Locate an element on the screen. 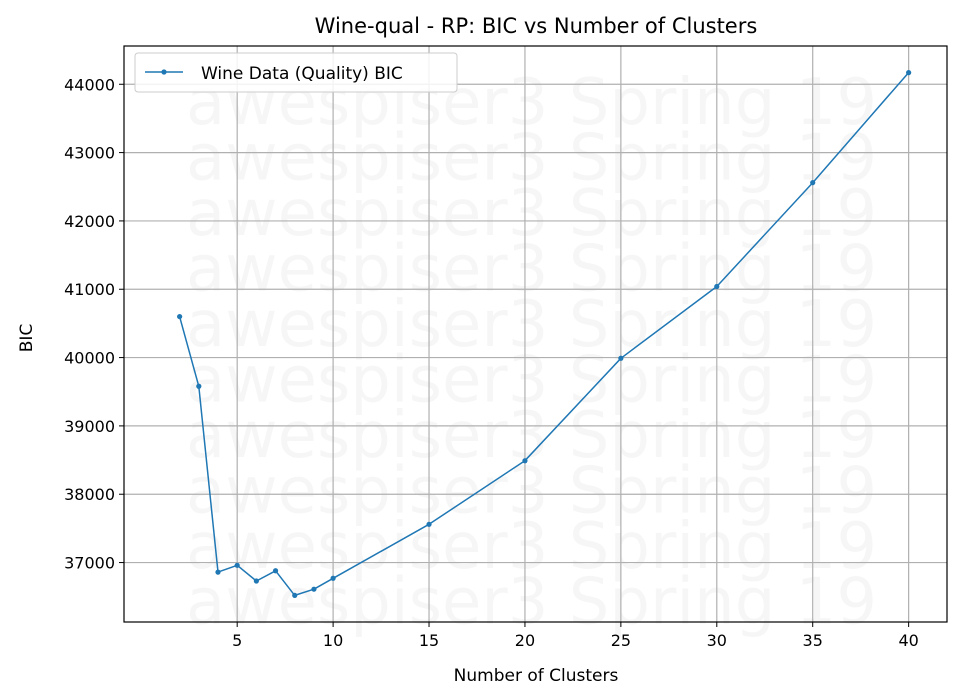  y-axis-ticks: 37000 38000 39000 40000 41000 42000 43000 44000 is located at coordinates (94, 324).